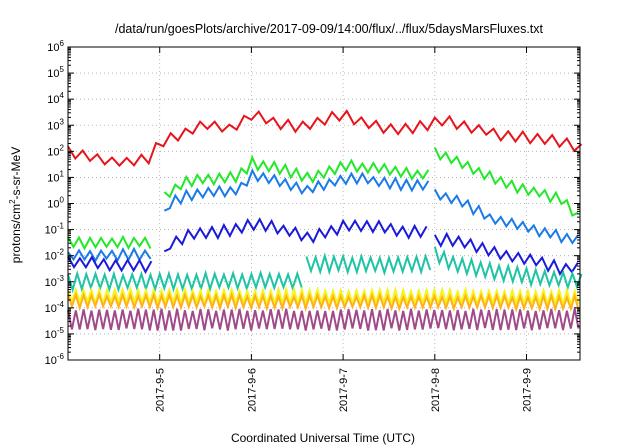  Describe the element at coordinates (55, 333) in the screenshot. I see `y-tick-label: 10⁻⁵` at that location.